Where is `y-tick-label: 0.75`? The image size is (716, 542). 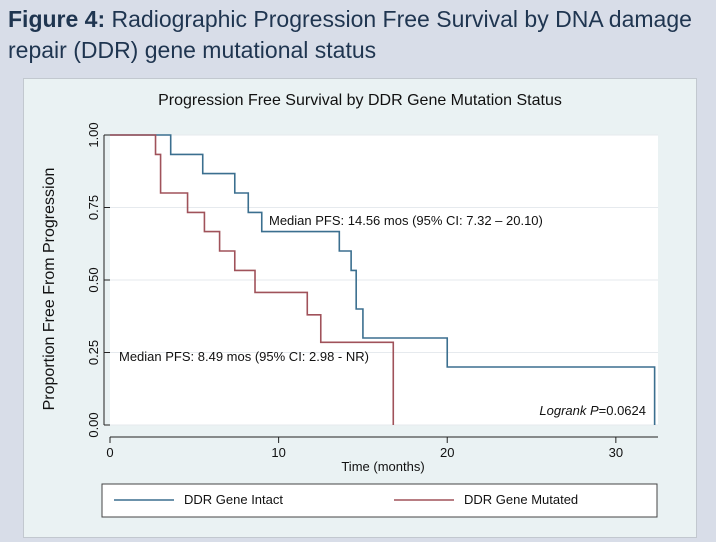 y-tick-label: 0.75 is located at coordinates (93, 207).